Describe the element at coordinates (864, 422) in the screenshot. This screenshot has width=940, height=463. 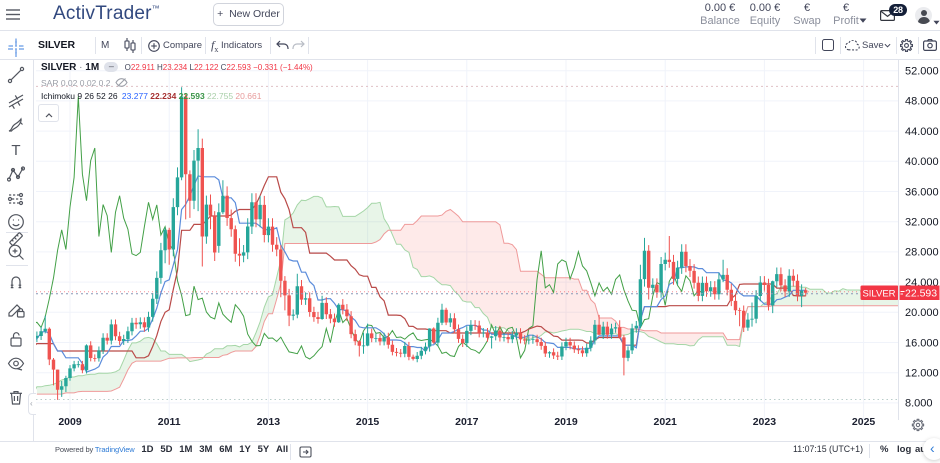
I see `svg-text: 2025` at that location.